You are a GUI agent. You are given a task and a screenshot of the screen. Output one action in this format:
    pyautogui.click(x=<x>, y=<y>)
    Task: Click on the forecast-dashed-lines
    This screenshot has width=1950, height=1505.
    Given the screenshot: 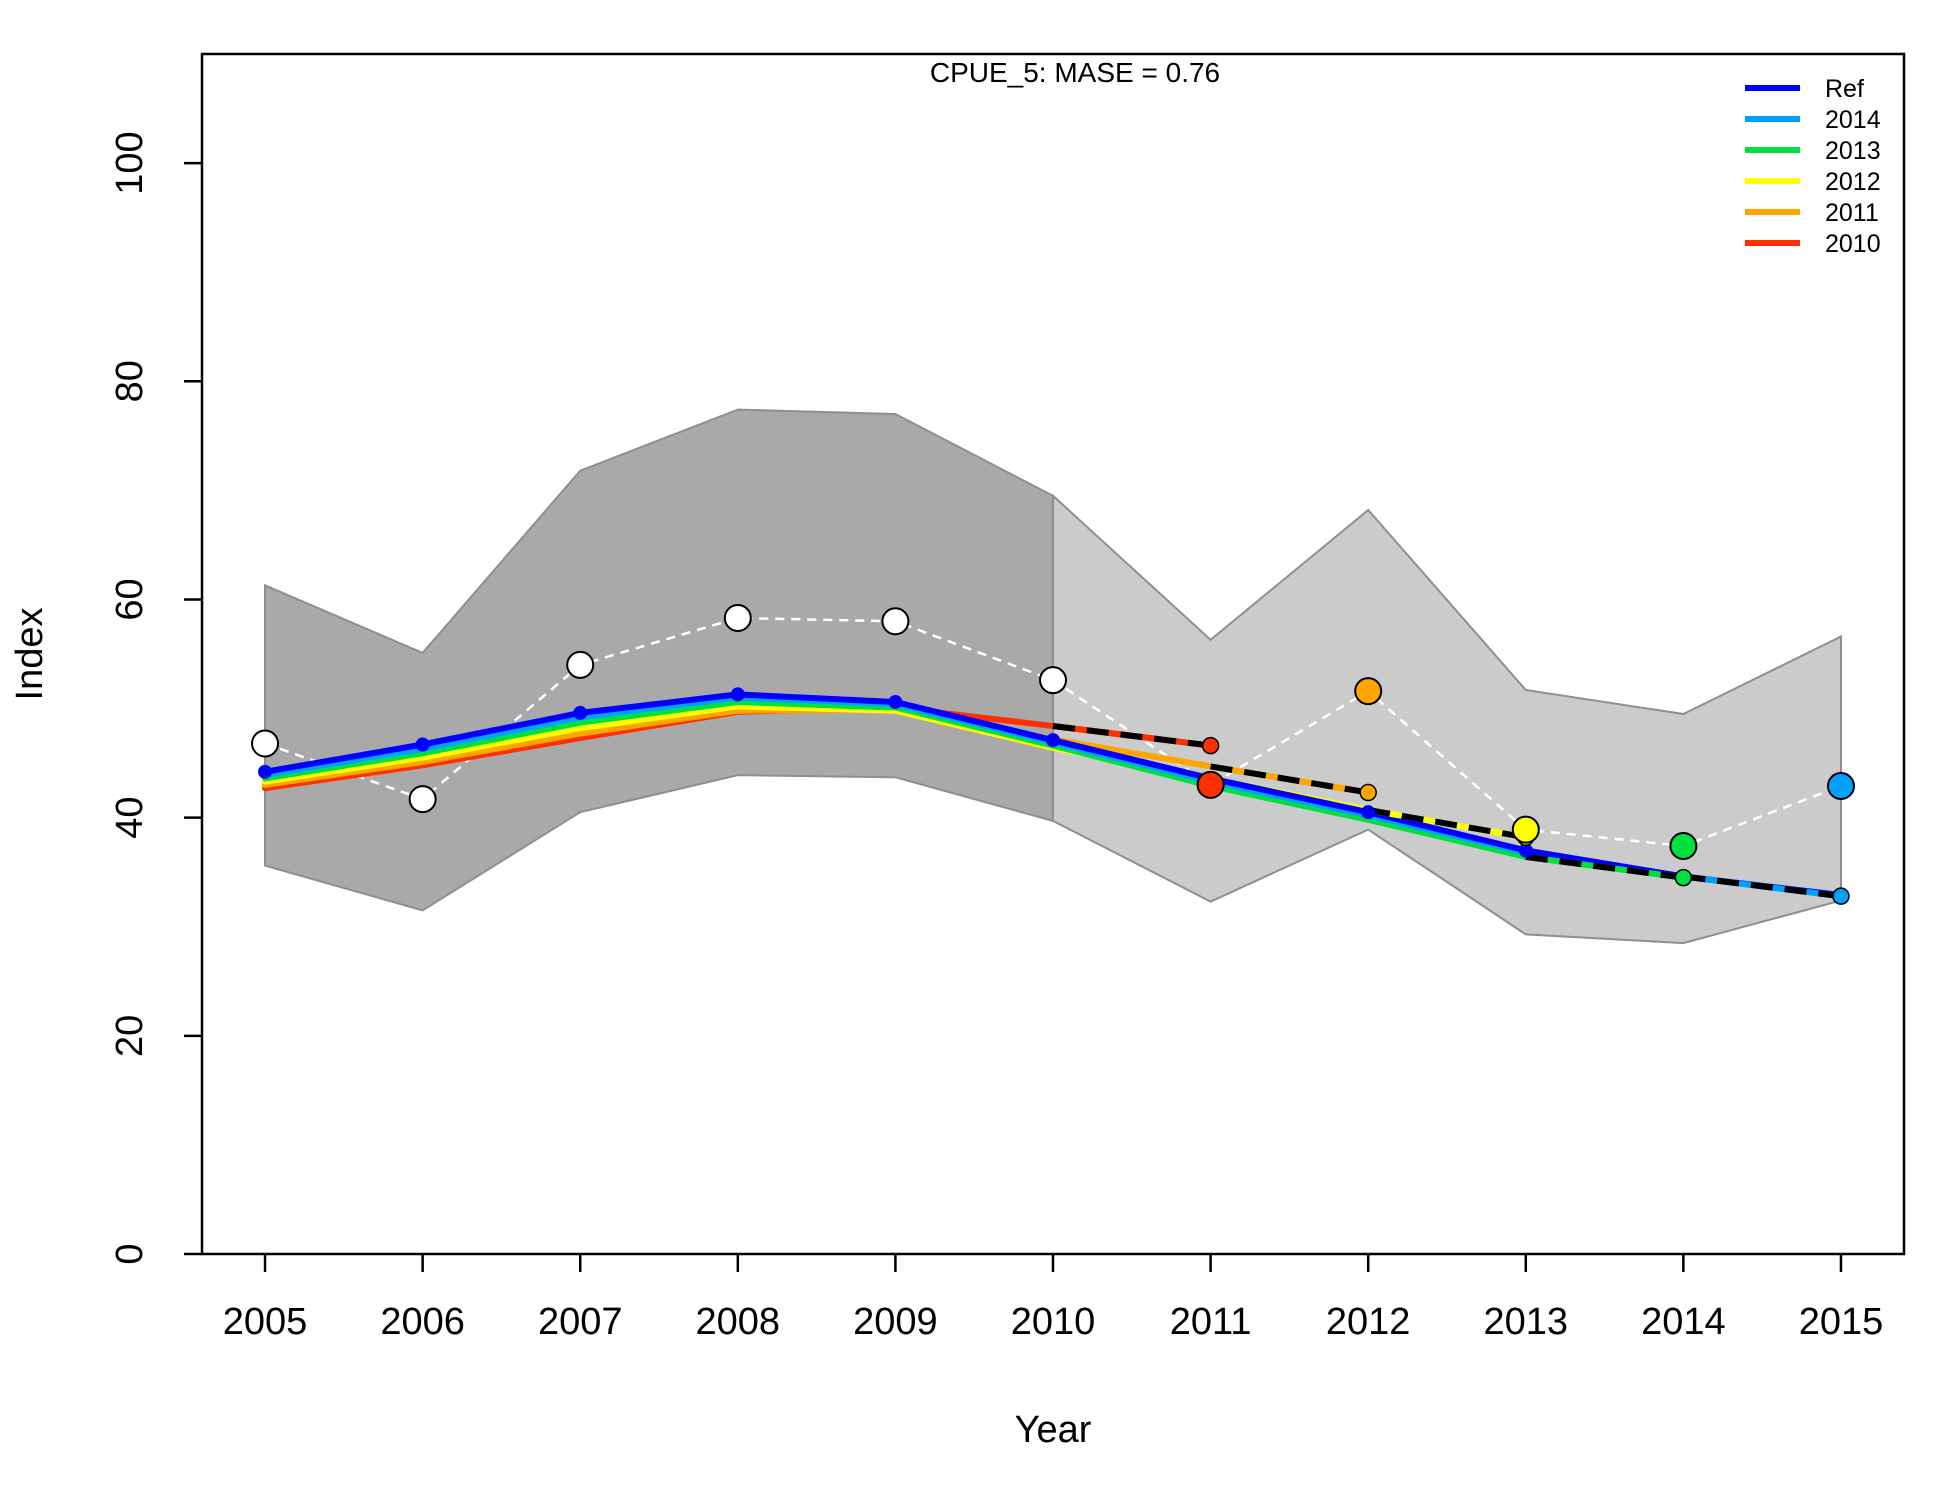 What is the action you would take?
    pyautogui.click(x=1447, y=811)
    